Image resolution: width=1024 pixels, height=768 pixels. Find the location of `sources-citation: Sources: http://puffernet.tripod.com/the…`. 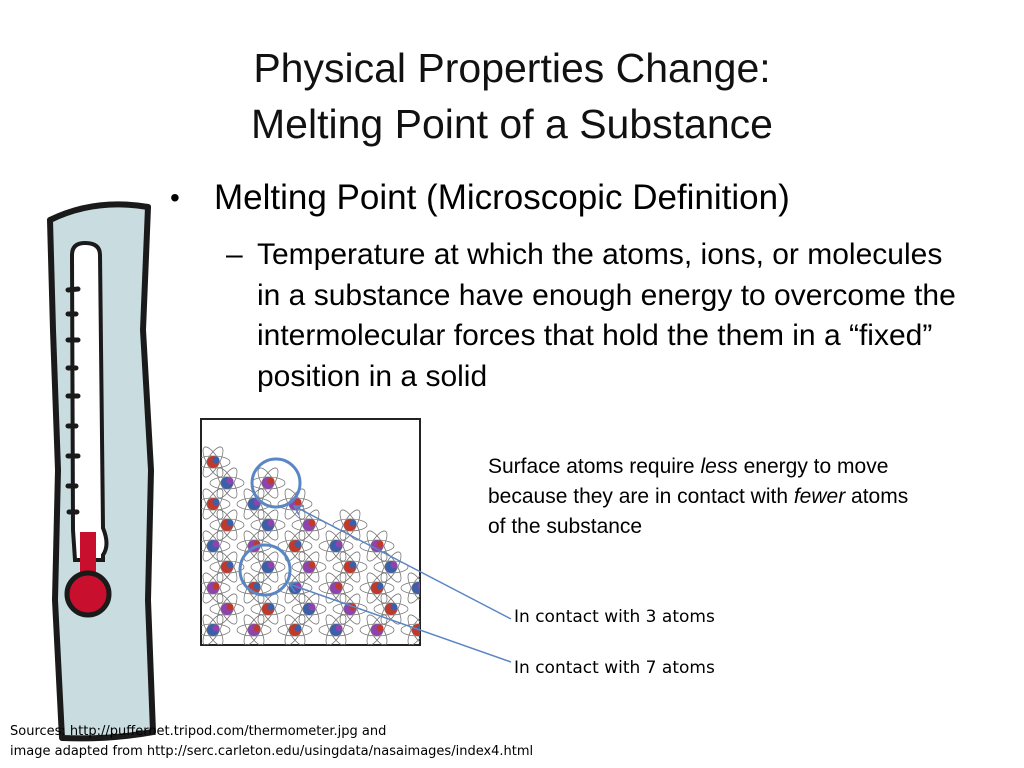

sources-citation: Sources: http://puffernet.tripod.com/the… is located at coordinates (320, 742).